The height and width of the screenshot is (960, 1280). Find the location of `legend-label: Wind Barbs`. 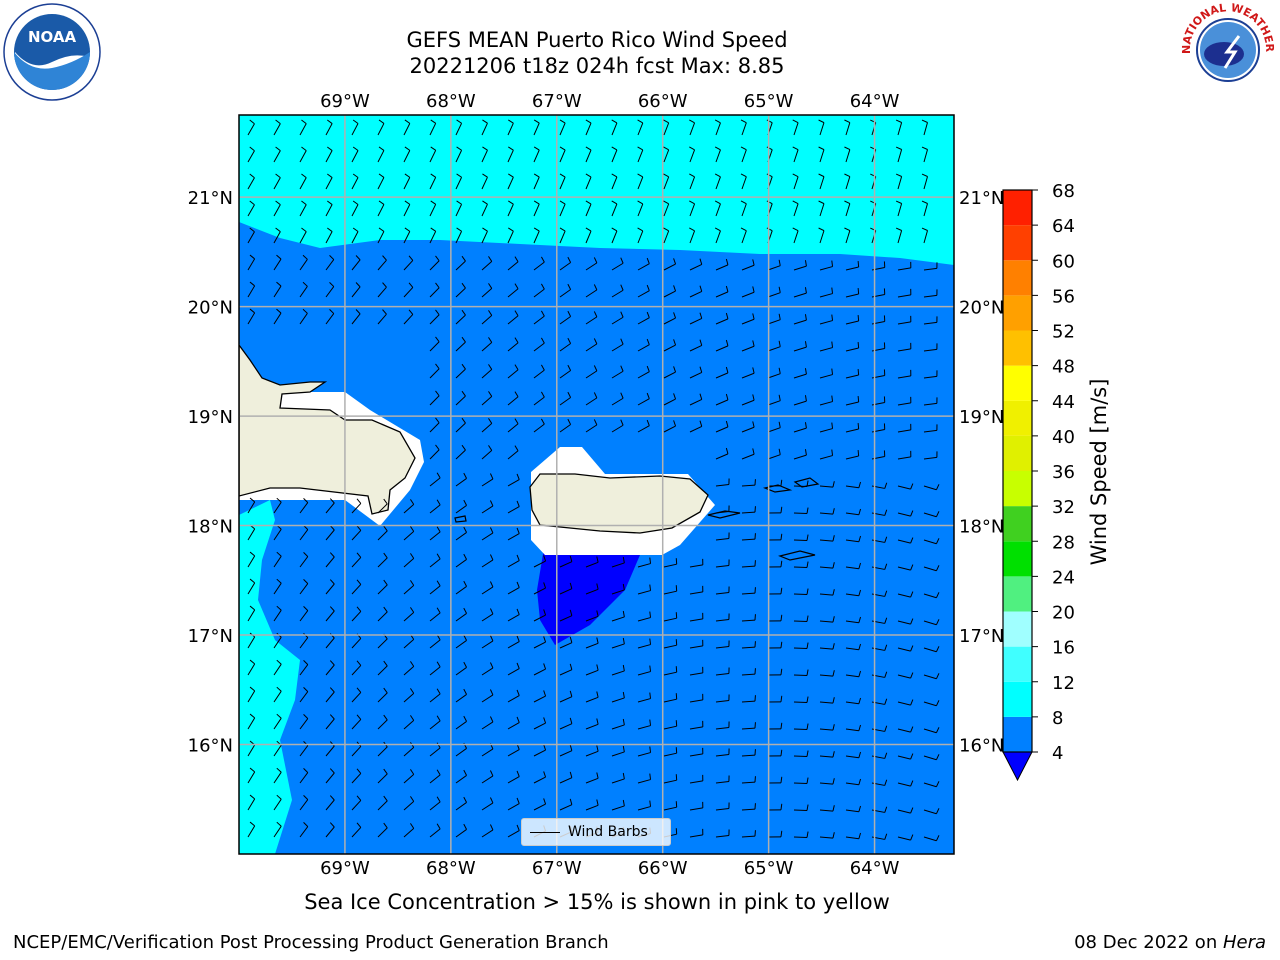

legend-label: Wind Barbs is located at coordinates (608, 832).